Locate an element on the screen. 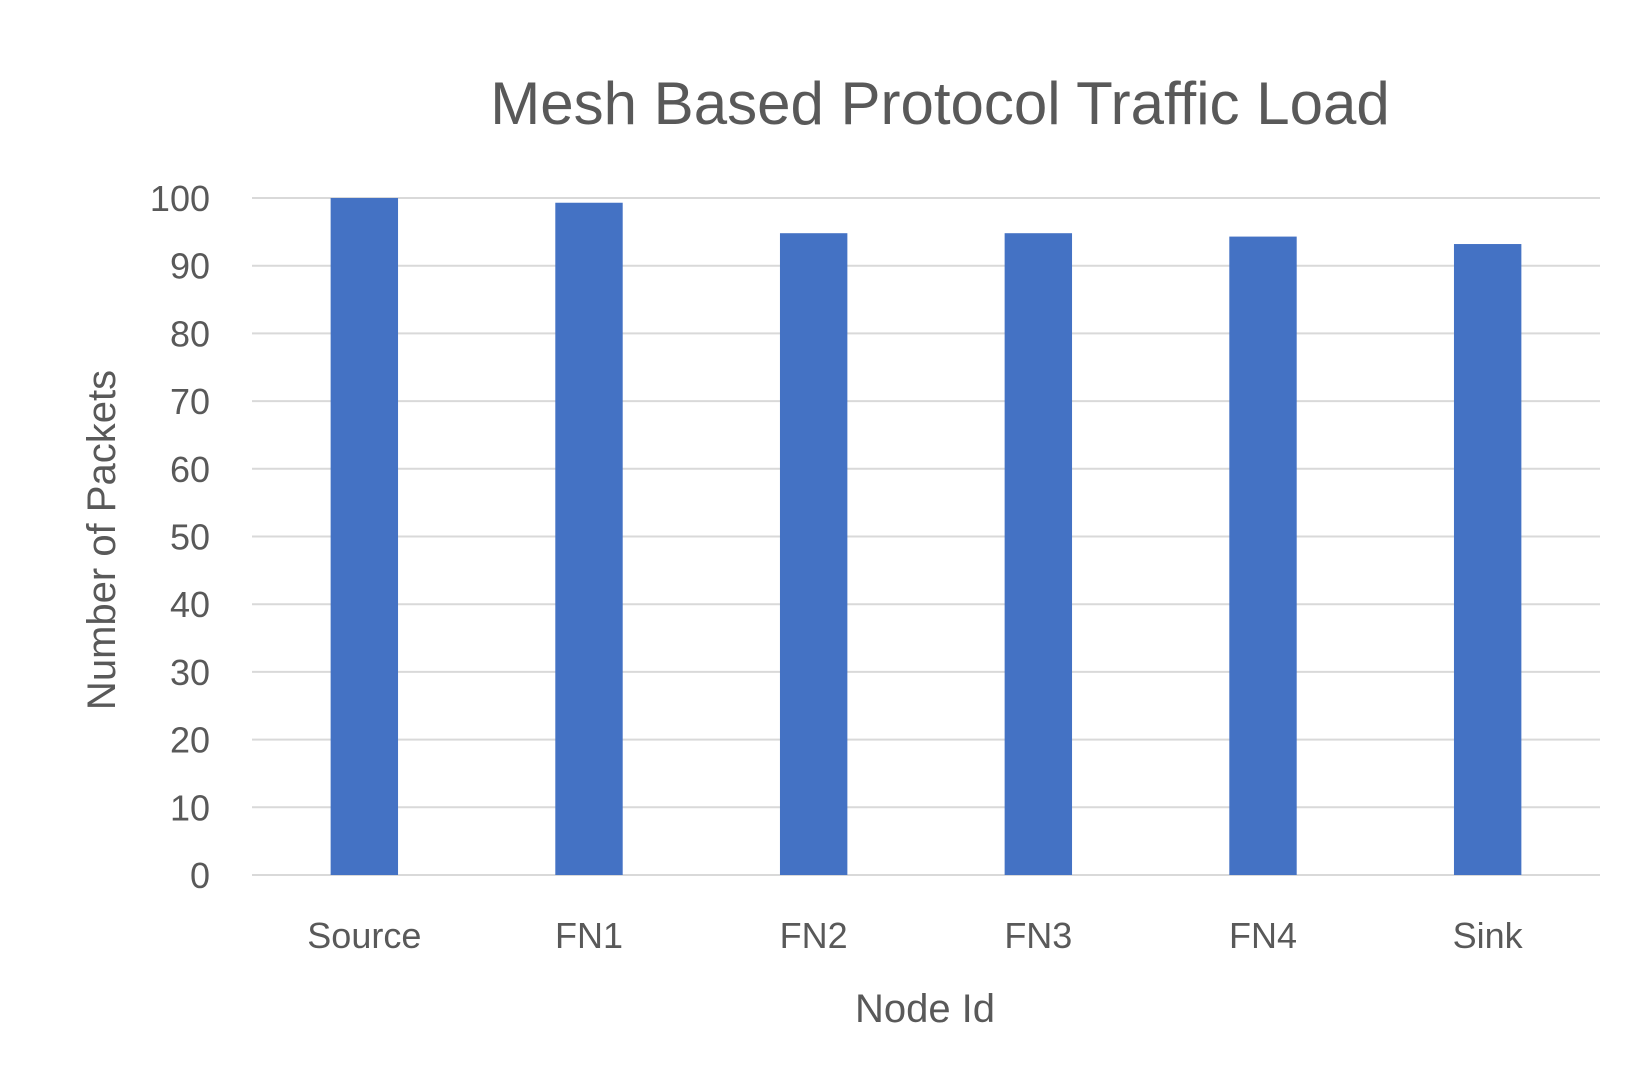 The image size is (1638, 1067). y-tick-label: 50 is located at coordinates (190, 537).